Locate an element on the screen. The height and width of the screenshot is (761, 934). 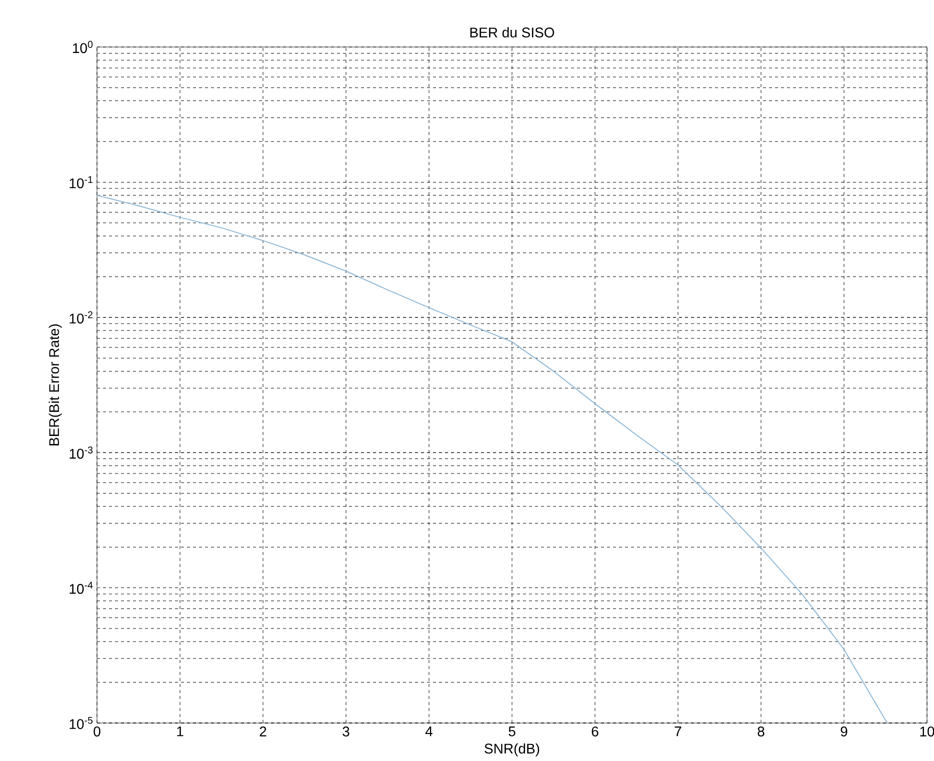
x-tick-label: 8 is located at coordinates (761, 731).